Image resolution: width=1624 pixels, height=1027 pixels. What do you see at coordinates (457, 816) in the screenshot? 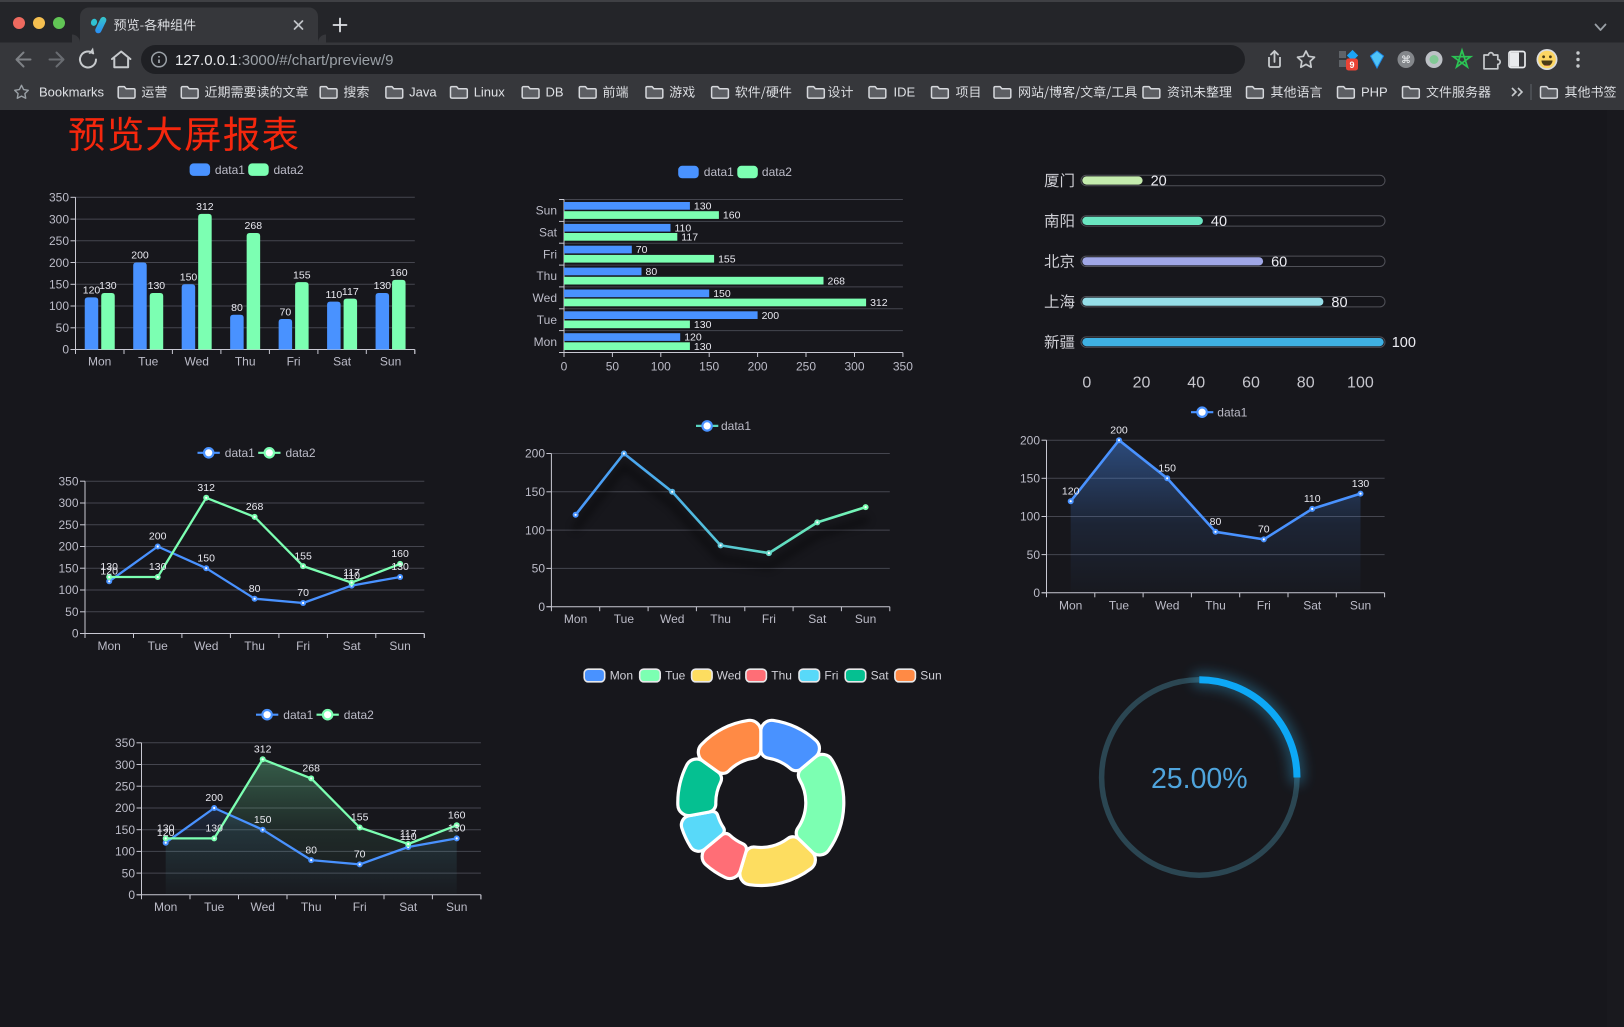
I see `svg-text: 160` at bounding box center [457, 816].